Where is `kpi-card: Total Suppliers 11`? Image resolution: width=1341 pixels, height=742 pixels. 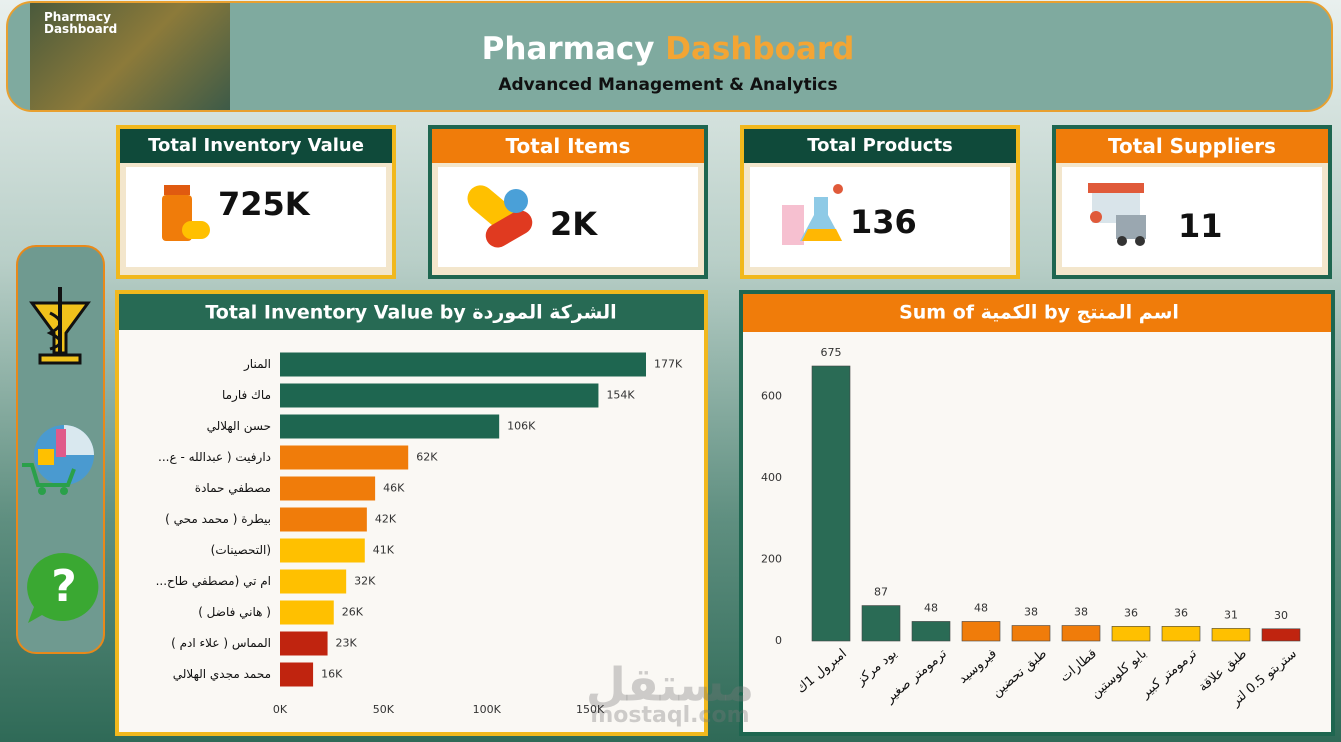
kpi-card: Total Suppliers 11 is located at coordinates (1192, 202).